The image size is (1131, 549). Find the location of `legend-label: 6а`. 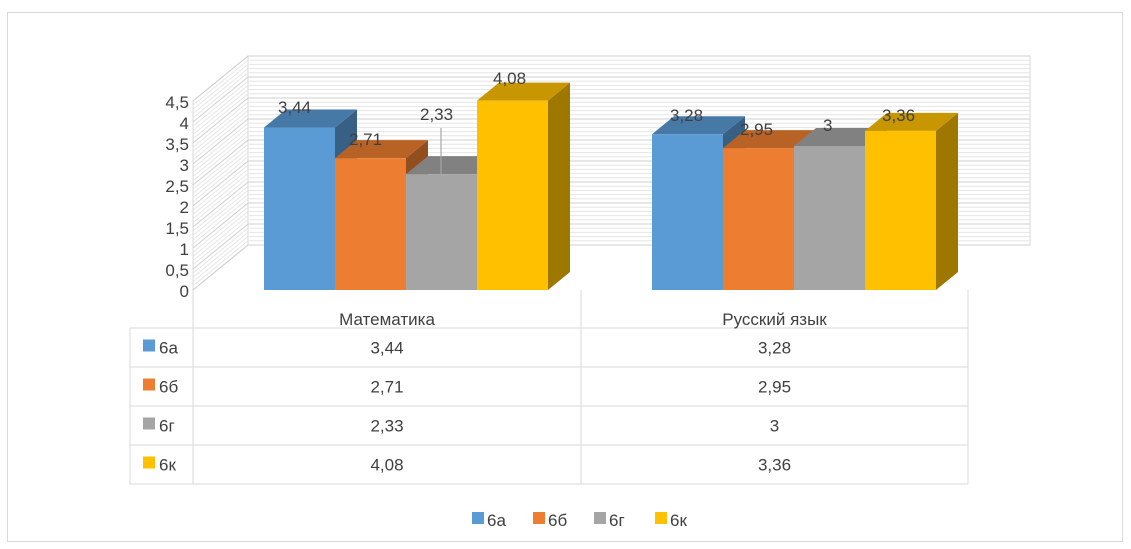

legend-label: 6а is located at coordinates (496, 520).